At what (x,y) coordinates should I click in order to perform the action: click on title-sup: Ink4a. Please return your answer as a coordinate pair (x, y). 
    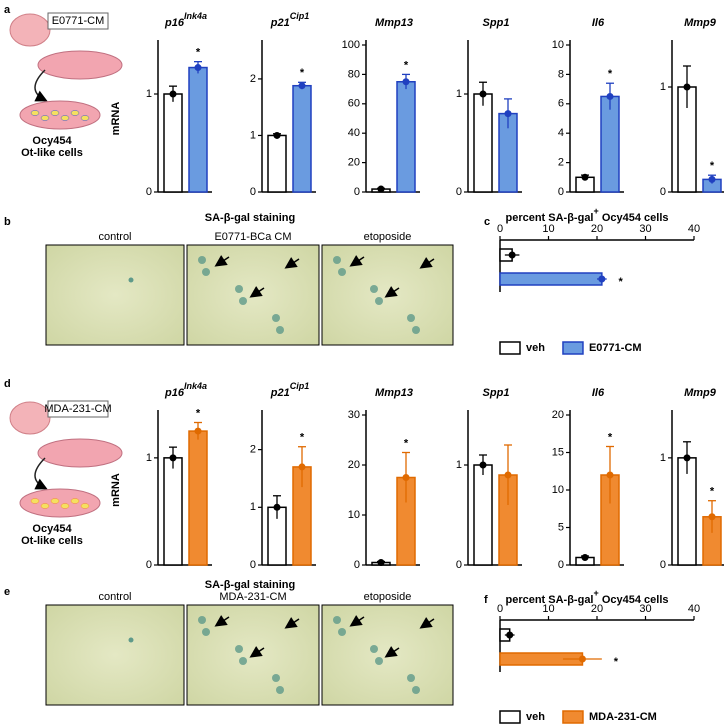
    Looking at the image, I should click on (195, 16).